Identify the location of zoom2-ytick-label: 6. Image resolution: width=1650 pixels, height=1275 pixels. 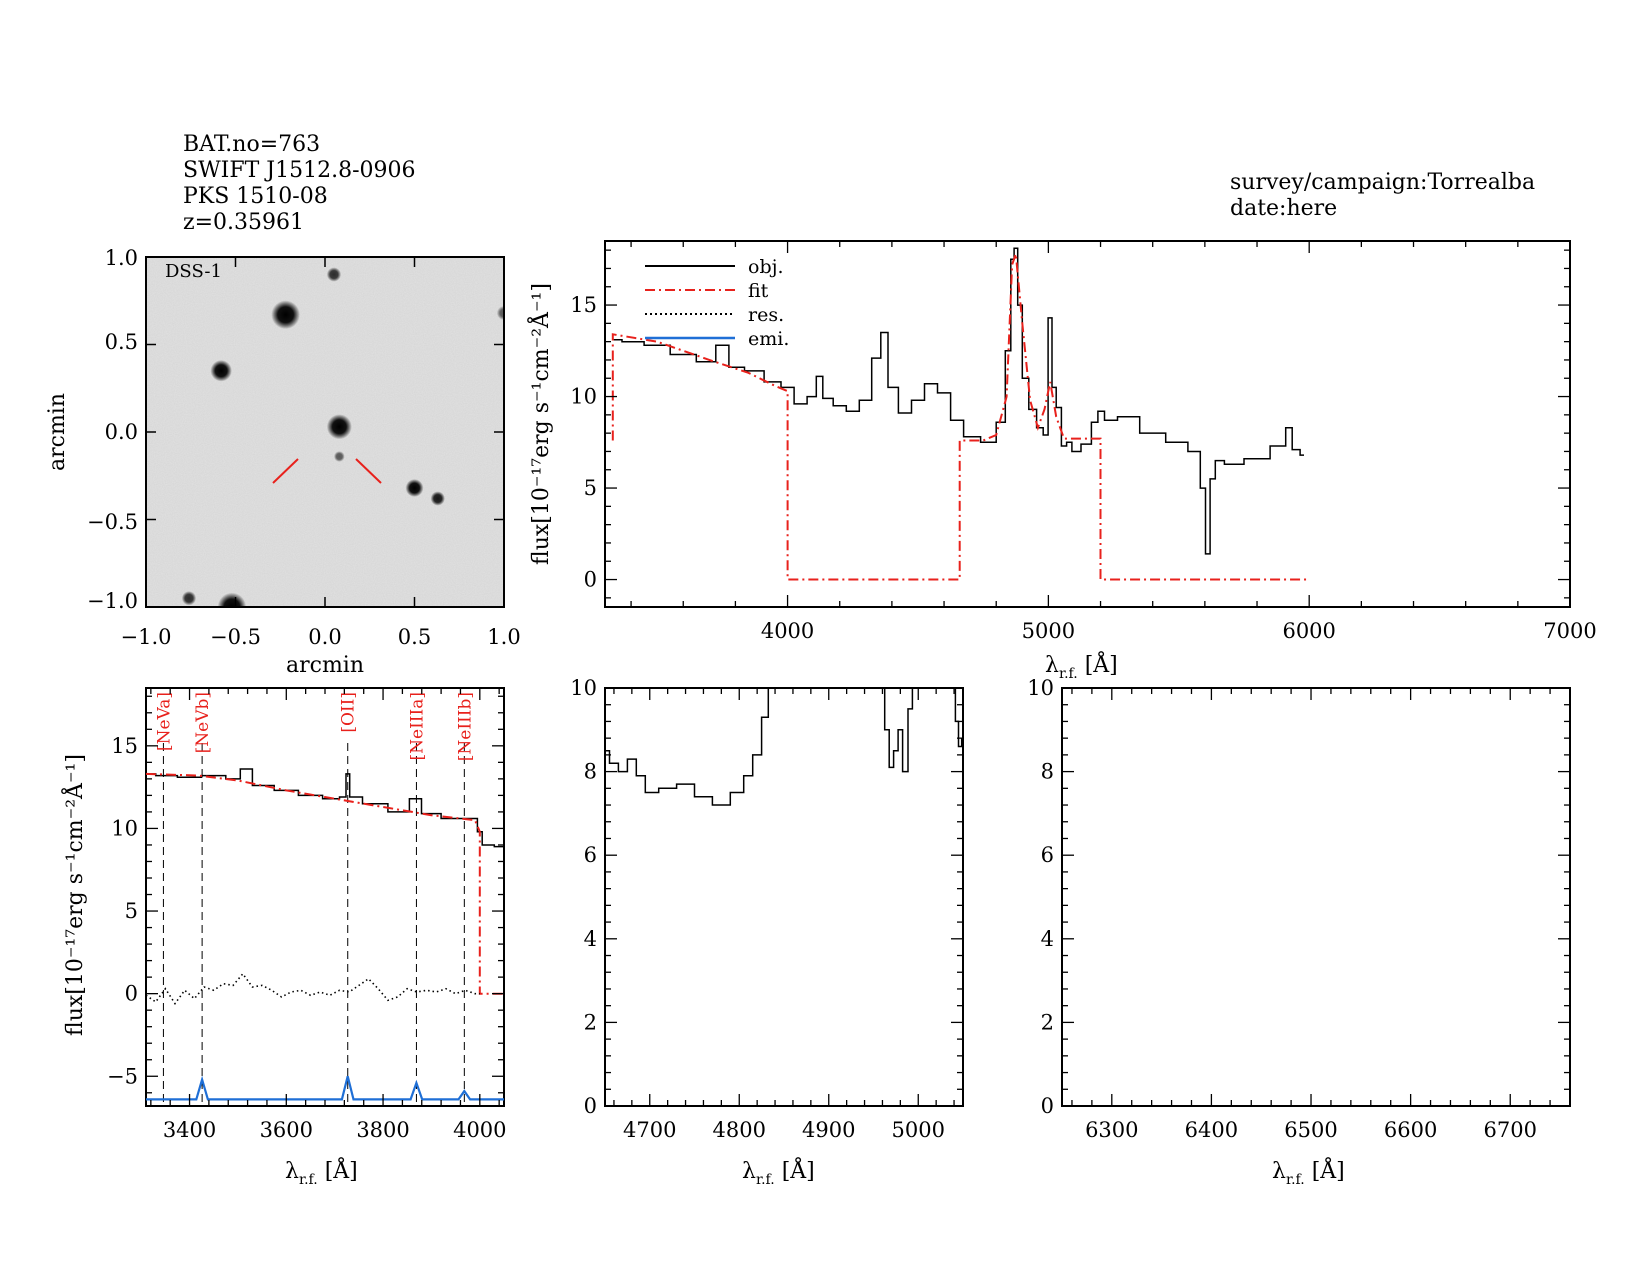
(590, 855).